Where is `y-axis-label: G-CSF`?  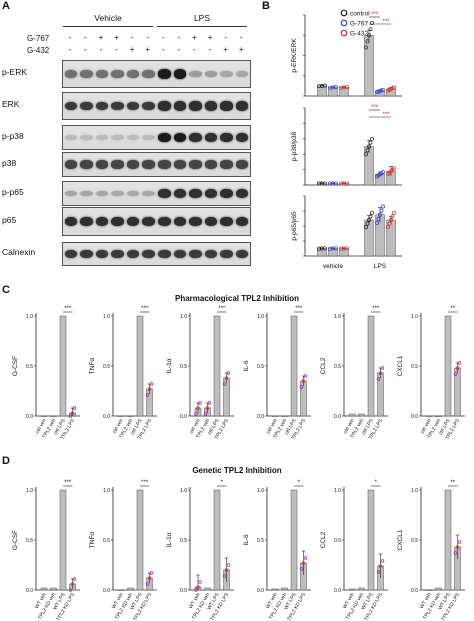
y-axis-label: G-CSF is located at coordinates (15, 366).